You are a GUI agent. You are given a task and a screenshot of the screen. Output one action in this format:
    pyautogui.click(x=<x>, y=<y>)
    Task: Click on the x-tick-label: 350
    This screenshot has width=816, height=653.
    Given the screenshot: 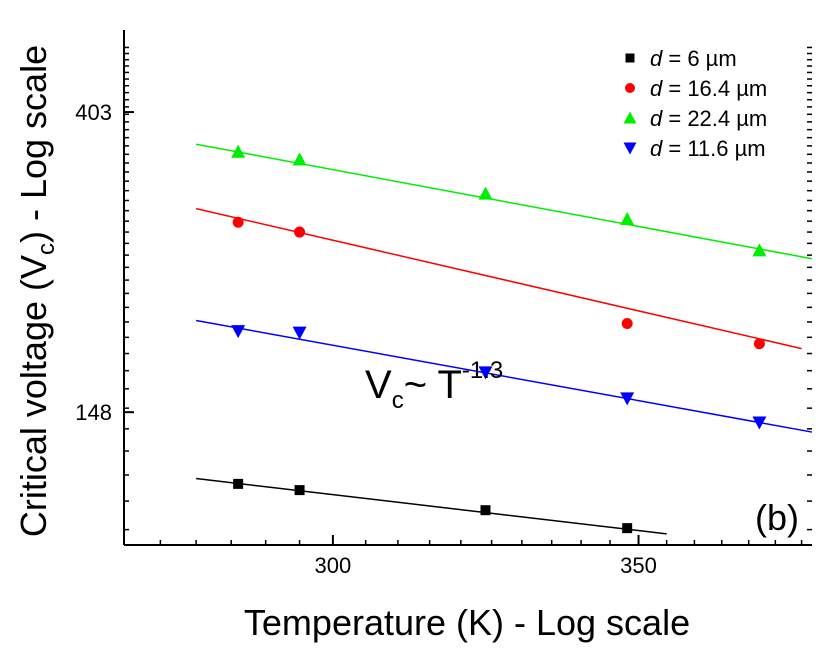 What is the action you would take?
    pyautogui.click(x=638, y=565)
    